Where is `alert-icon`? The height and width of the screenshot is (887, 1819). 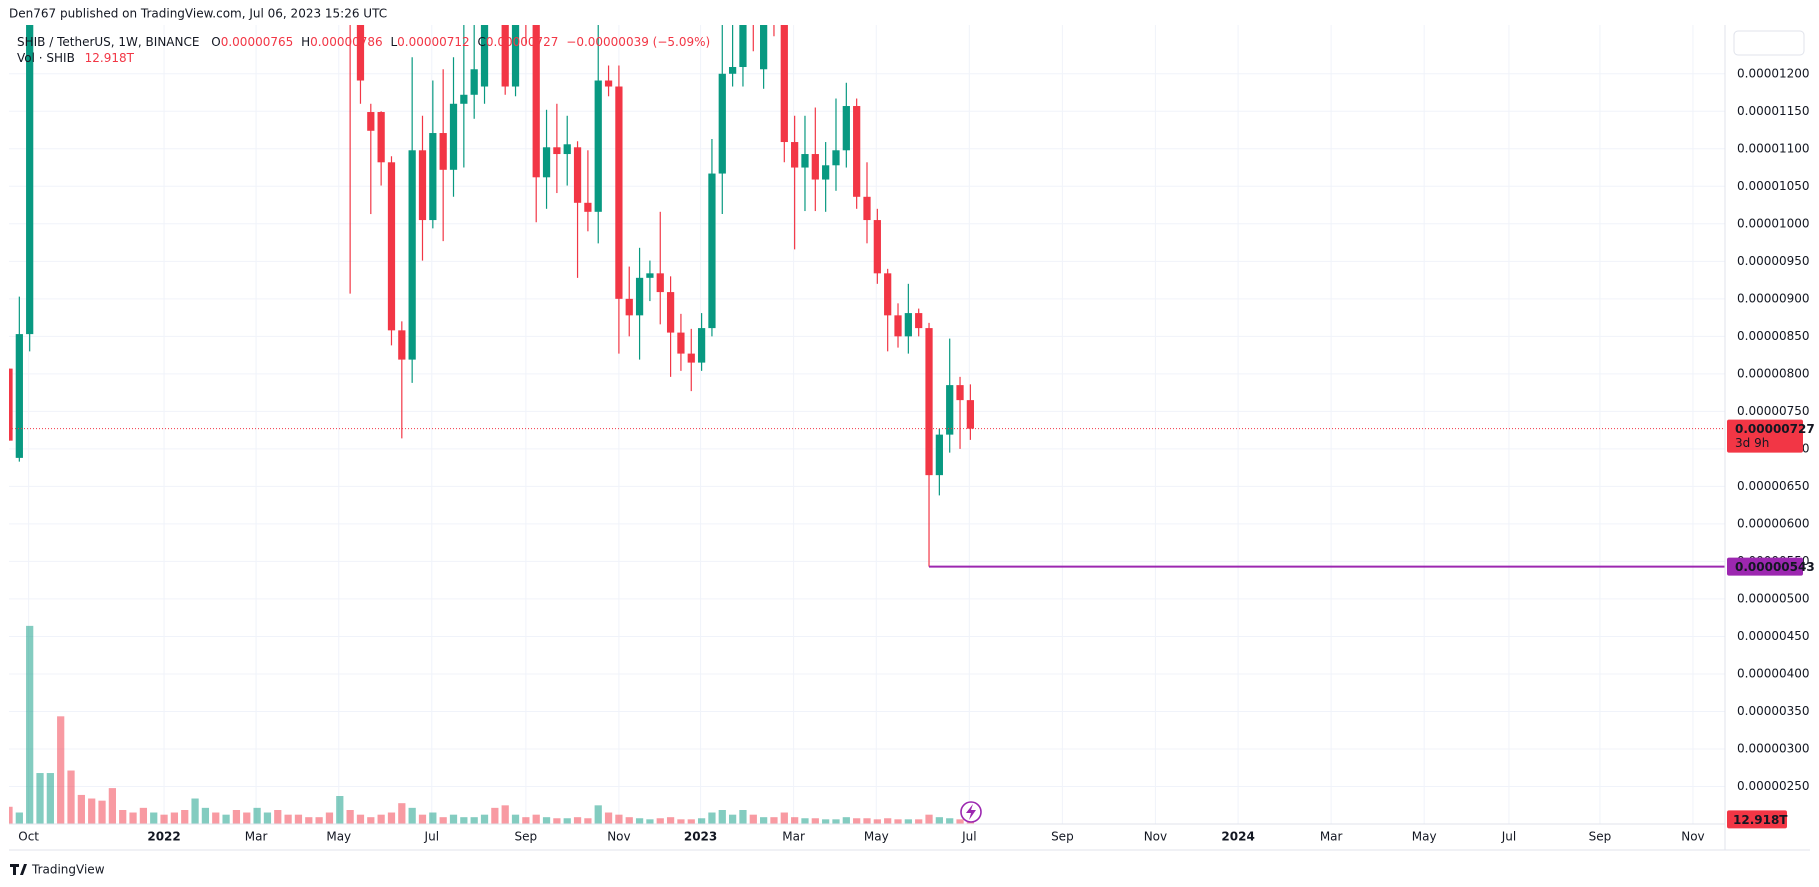 alert-icon is located at coordinates (971, 812).